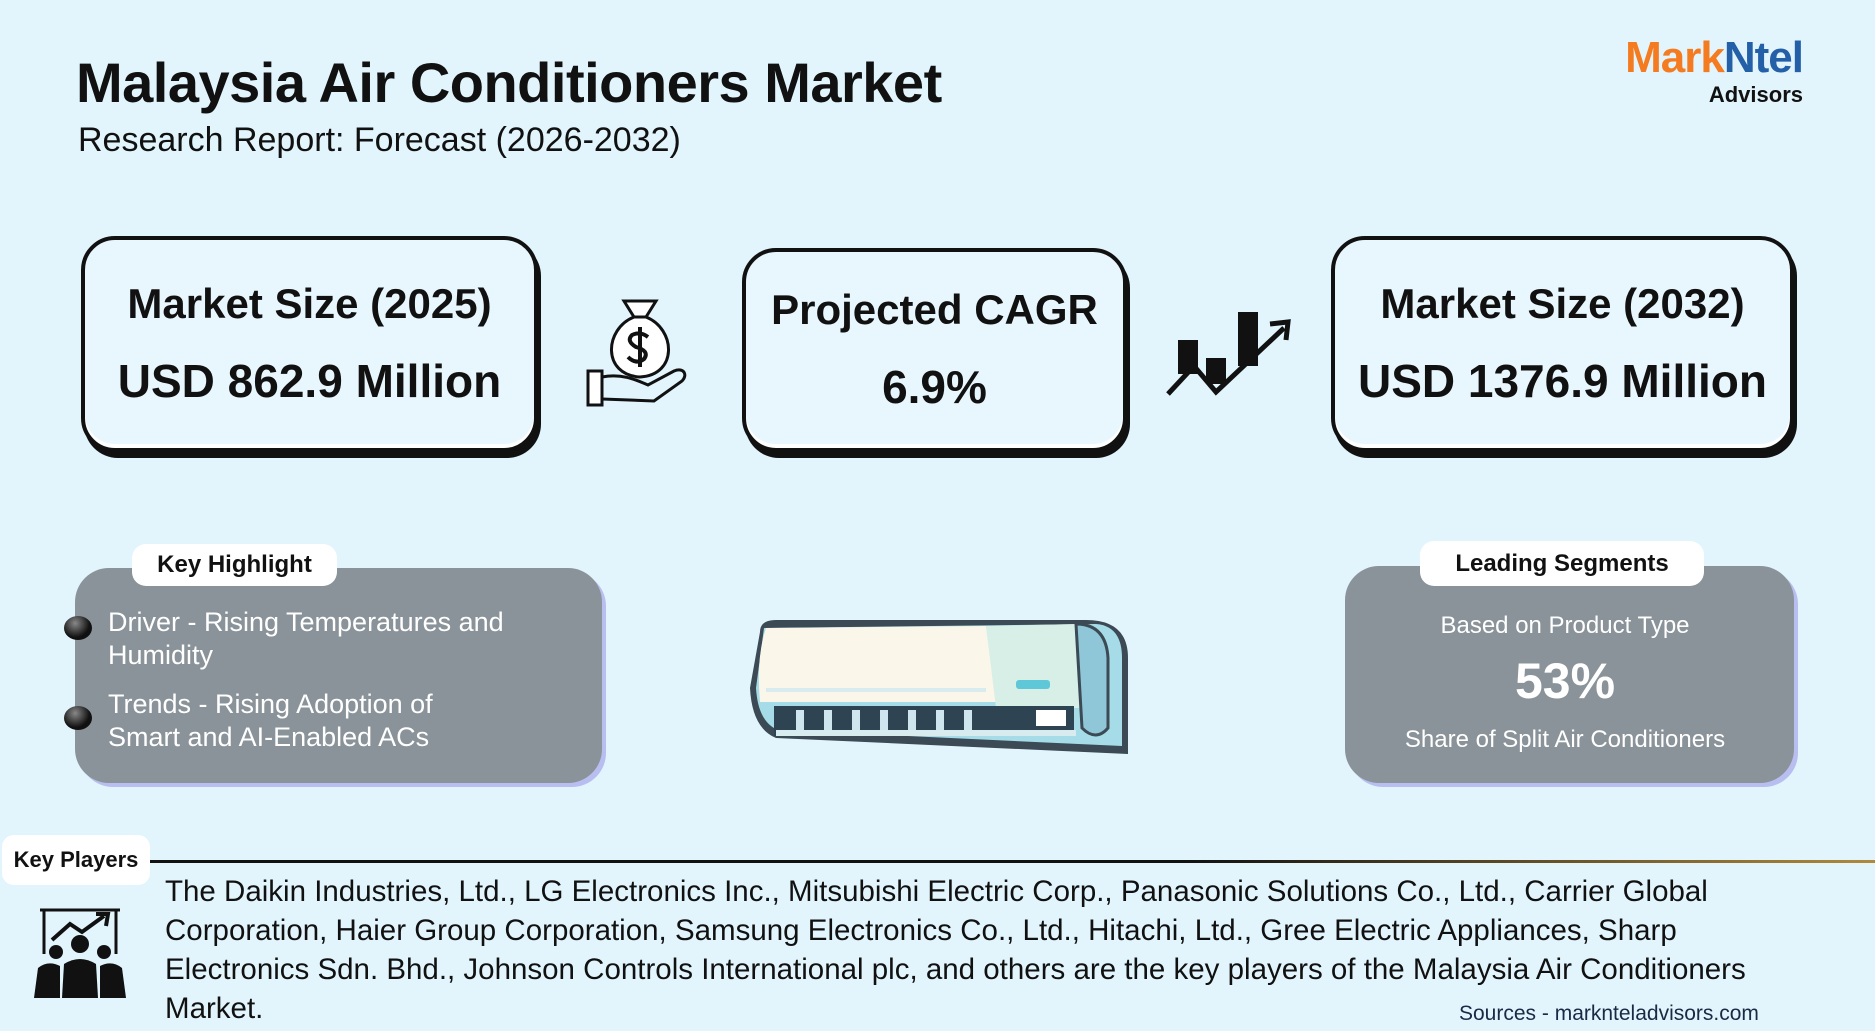  What do you see at coordinates (1562, 381) in the screenshot?
I see `stat-value: USD 1376.9 Million` at bounding box center [1562, 381].